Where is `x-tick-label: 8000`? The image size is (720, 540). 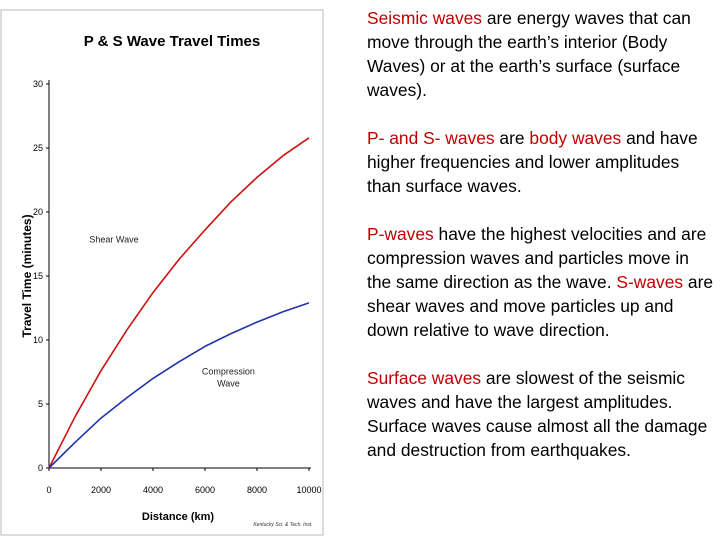
x-tick-label: 8000 is located at coordinates (257, 490).